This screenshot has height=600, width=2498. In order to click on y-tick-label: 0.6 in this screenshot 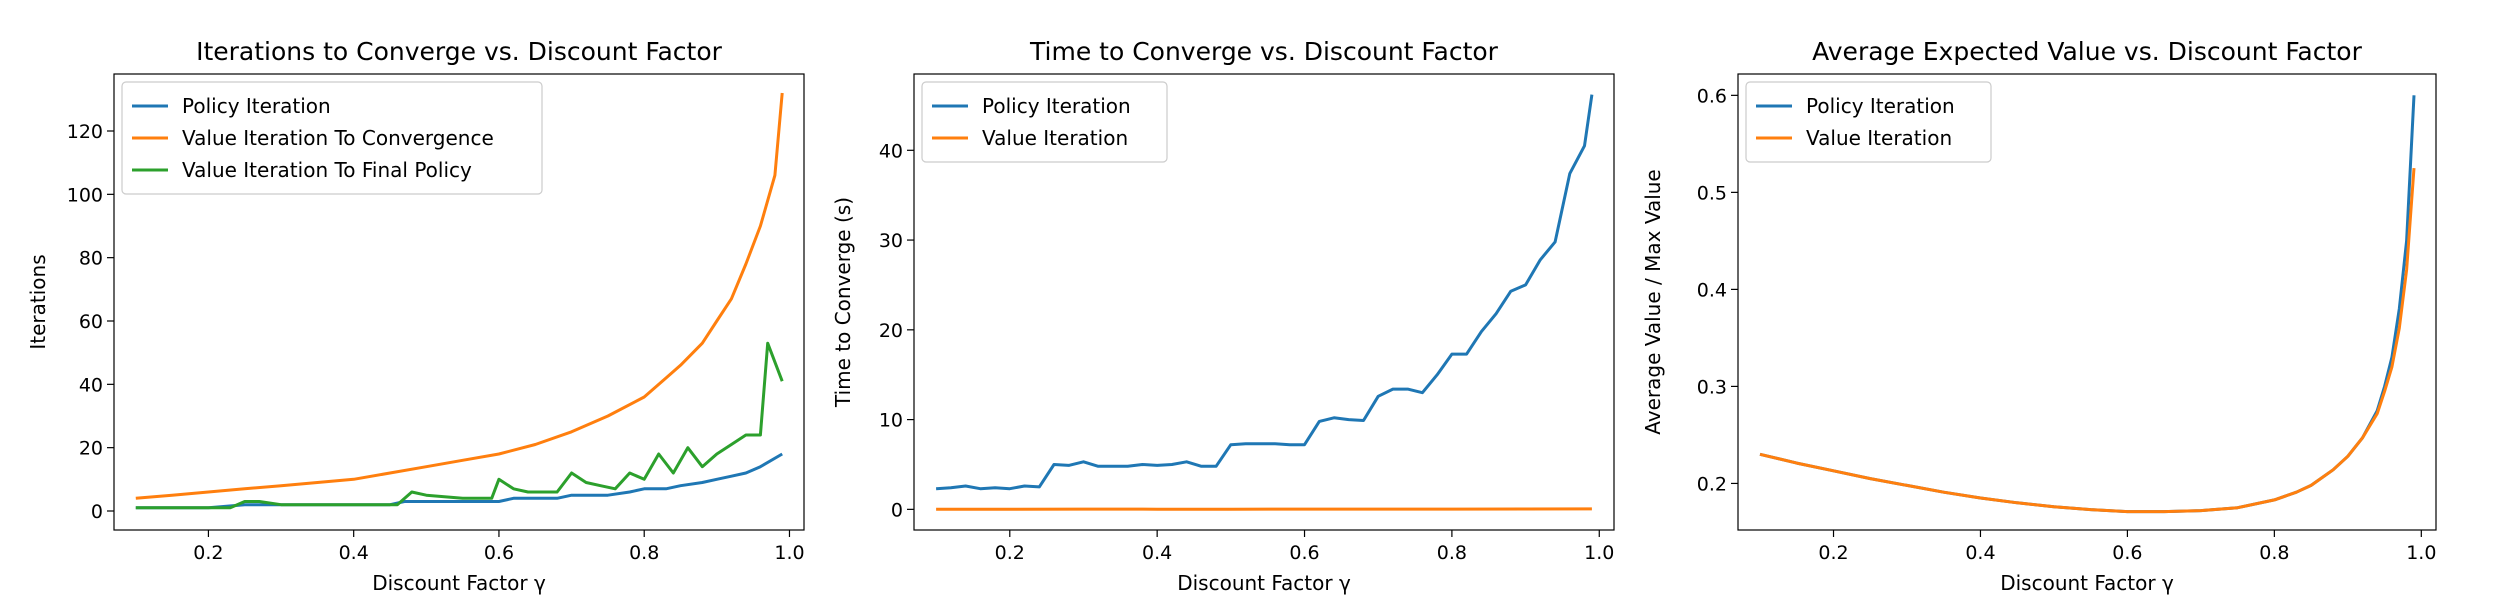, I will do `click(1712, 96)`.